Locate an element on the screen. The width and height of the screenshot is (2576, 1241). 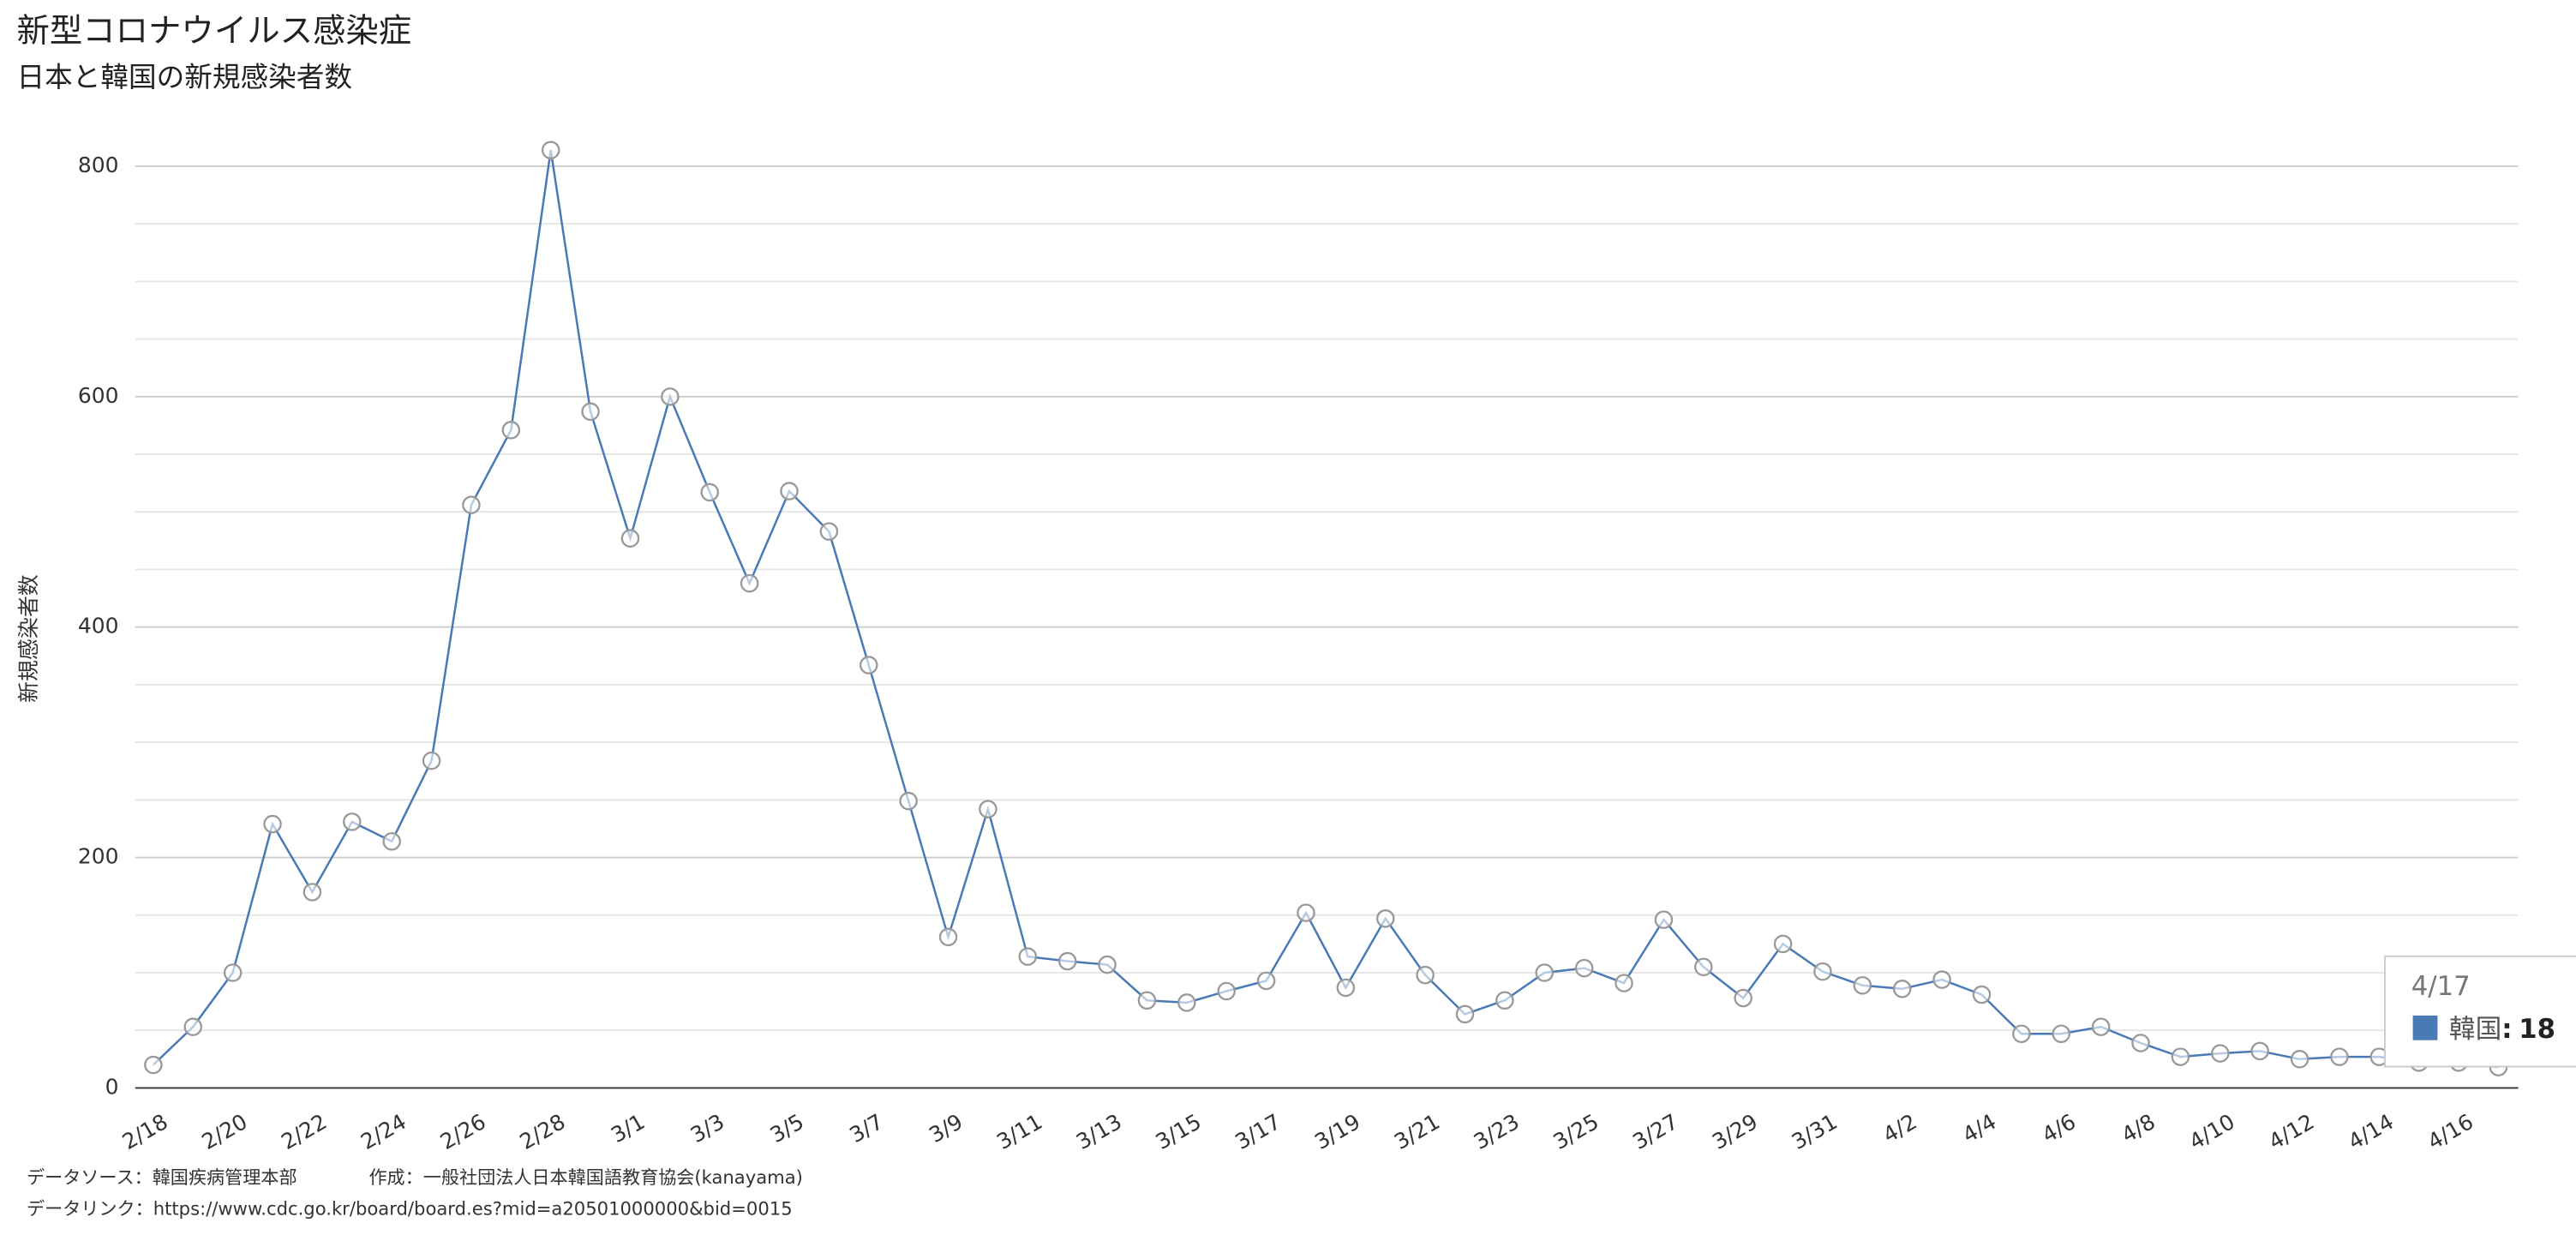
y-tick-label: 600 is located at coordinates (98, 395).